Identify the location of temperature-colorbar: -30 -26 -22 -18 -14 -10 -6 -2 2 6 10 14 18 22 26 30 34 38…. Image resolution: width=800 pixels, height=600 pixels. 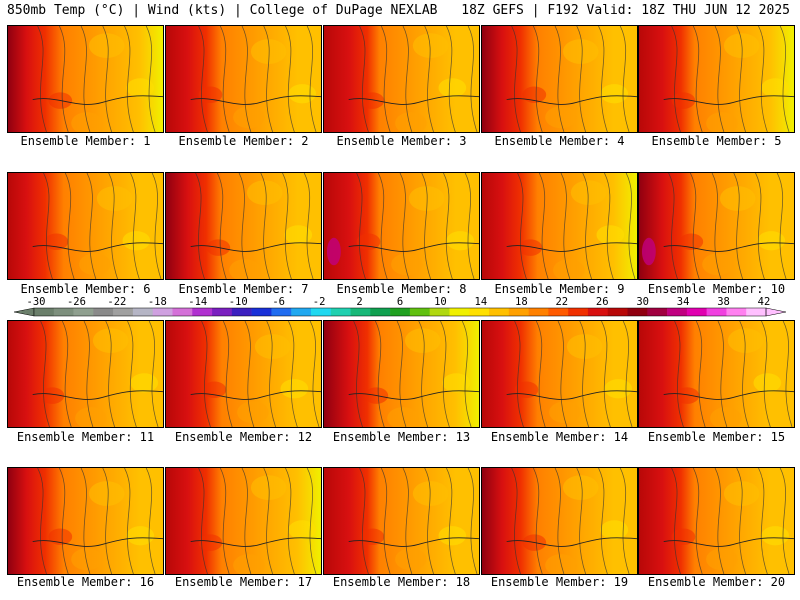
(400, 306).